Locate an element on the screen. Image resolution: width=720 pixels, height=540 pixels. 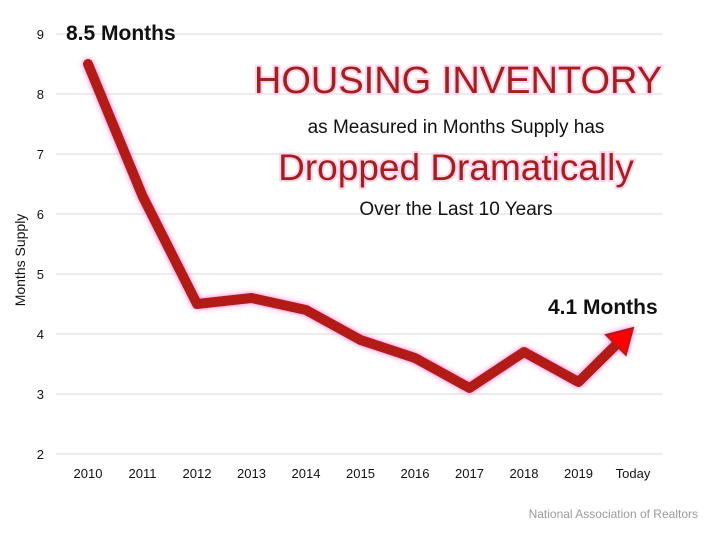
x-tick-label: 2017 is located at coordinates (469, 473).